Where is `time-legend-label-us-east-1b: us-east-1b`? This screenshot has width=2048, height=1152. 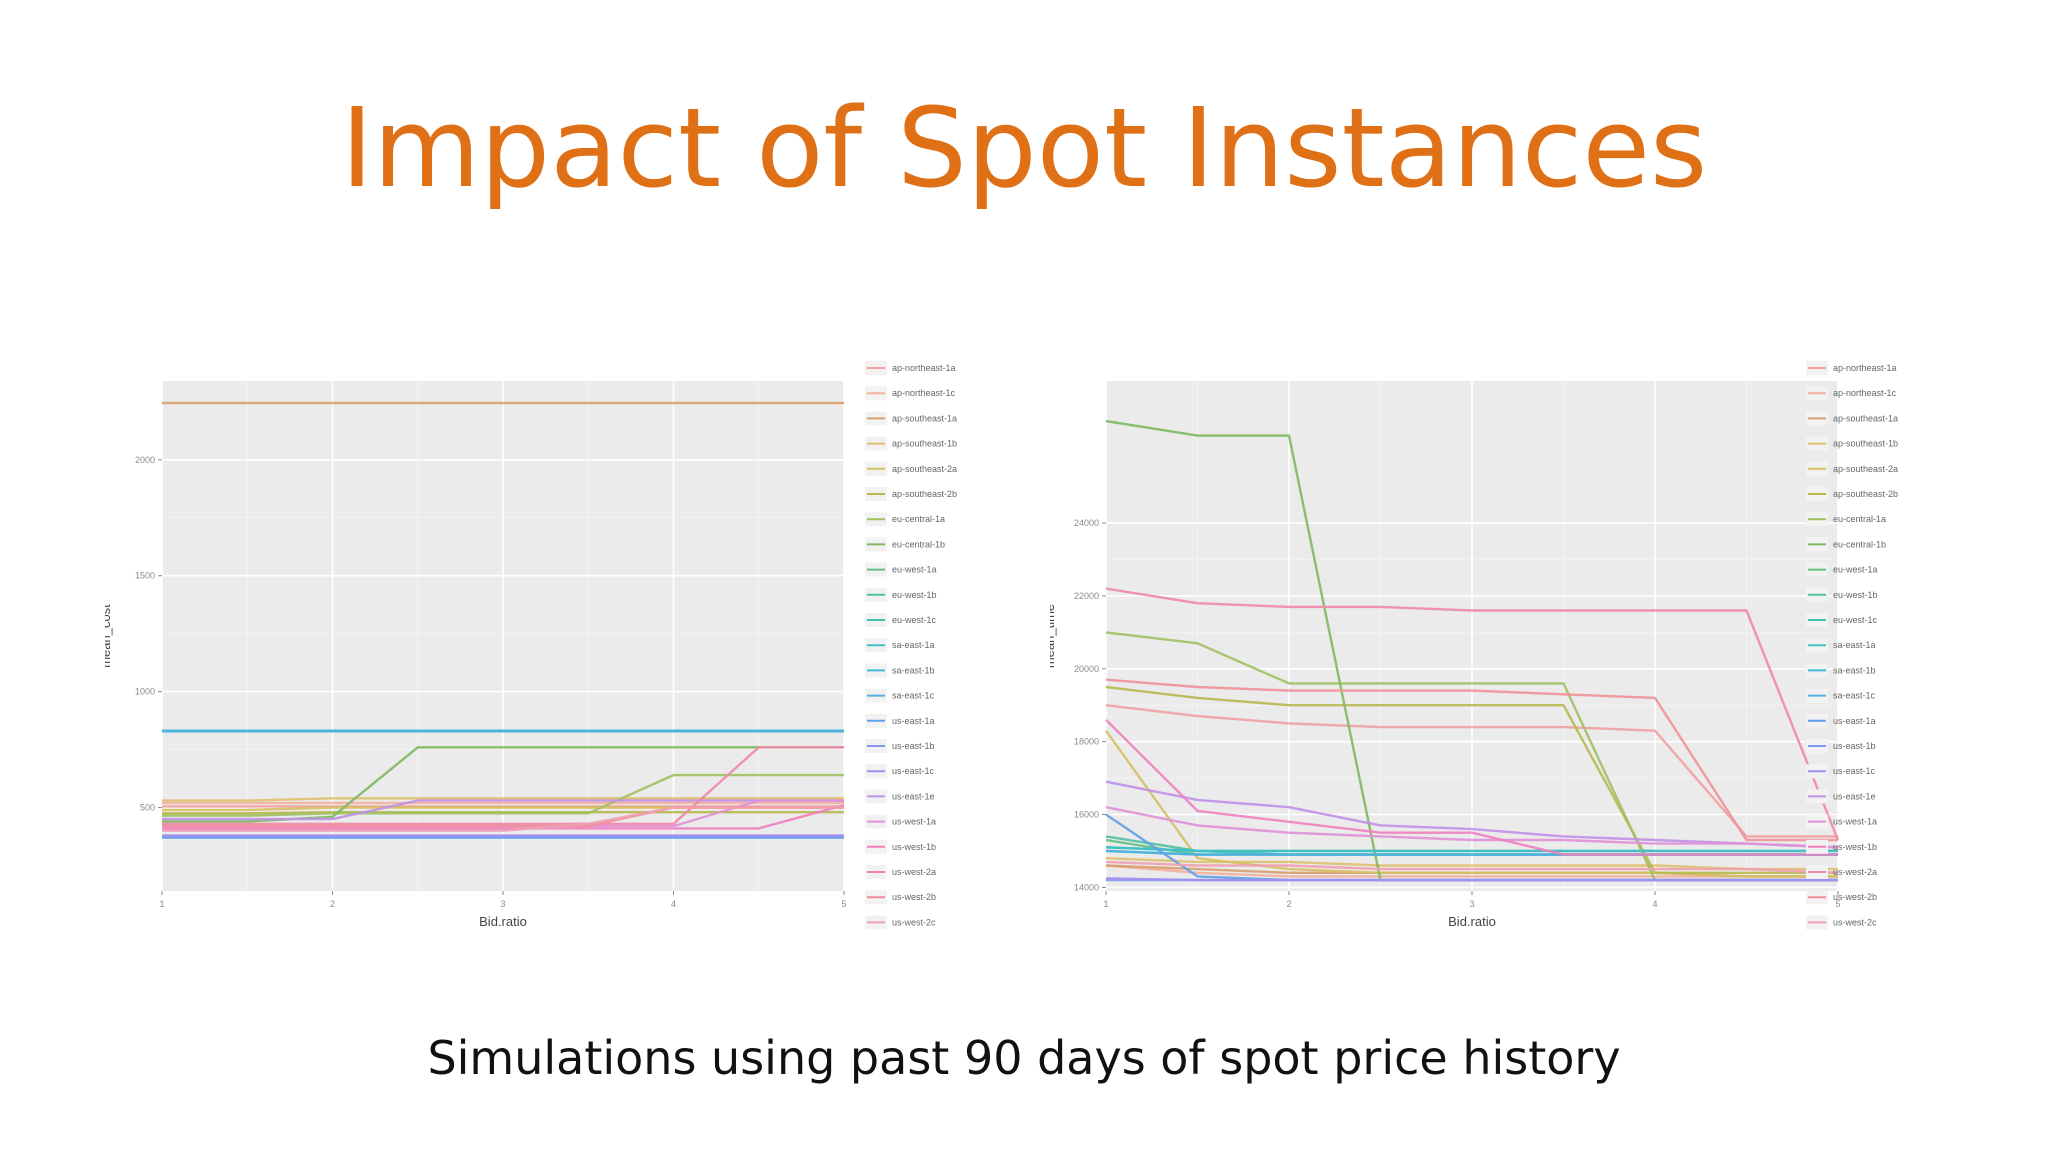 time-legend-label-us-east-1b: us-east-1b is located at coordinates (1854, 746).